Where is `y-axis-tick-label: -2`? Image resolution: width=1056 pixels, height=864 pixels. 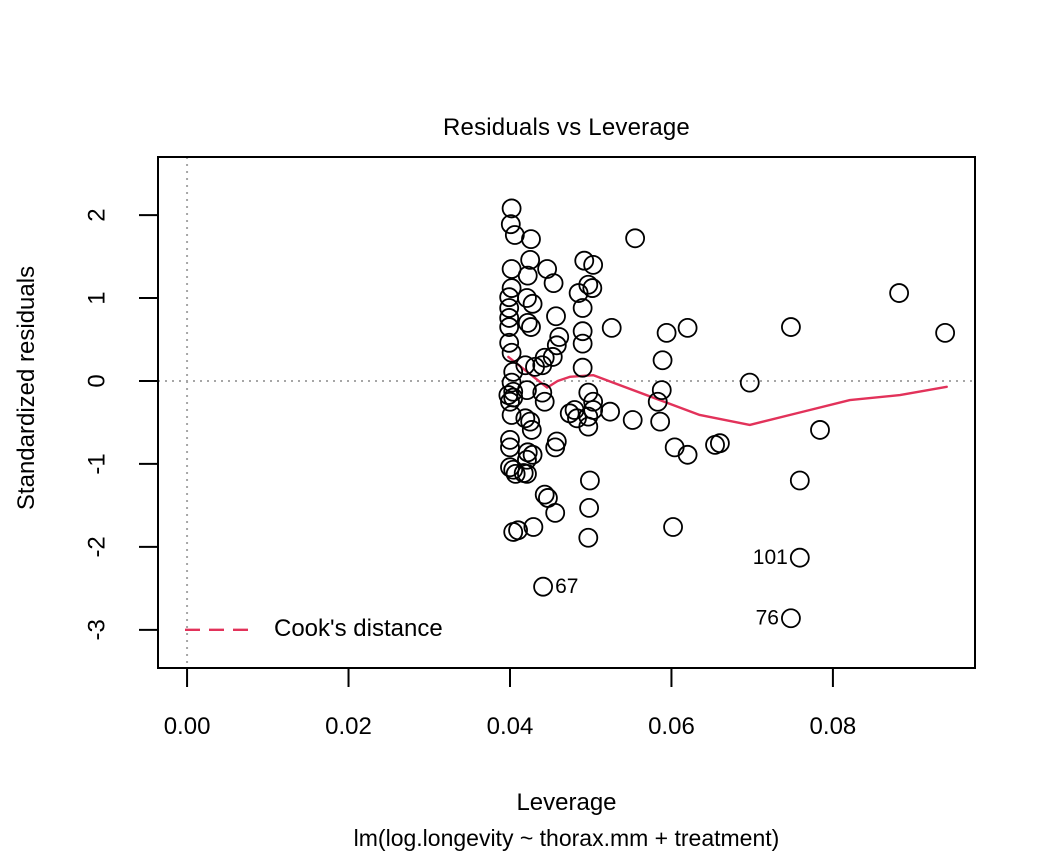 y-axis-tick-label: -2 is located at coordinates (97, 546).